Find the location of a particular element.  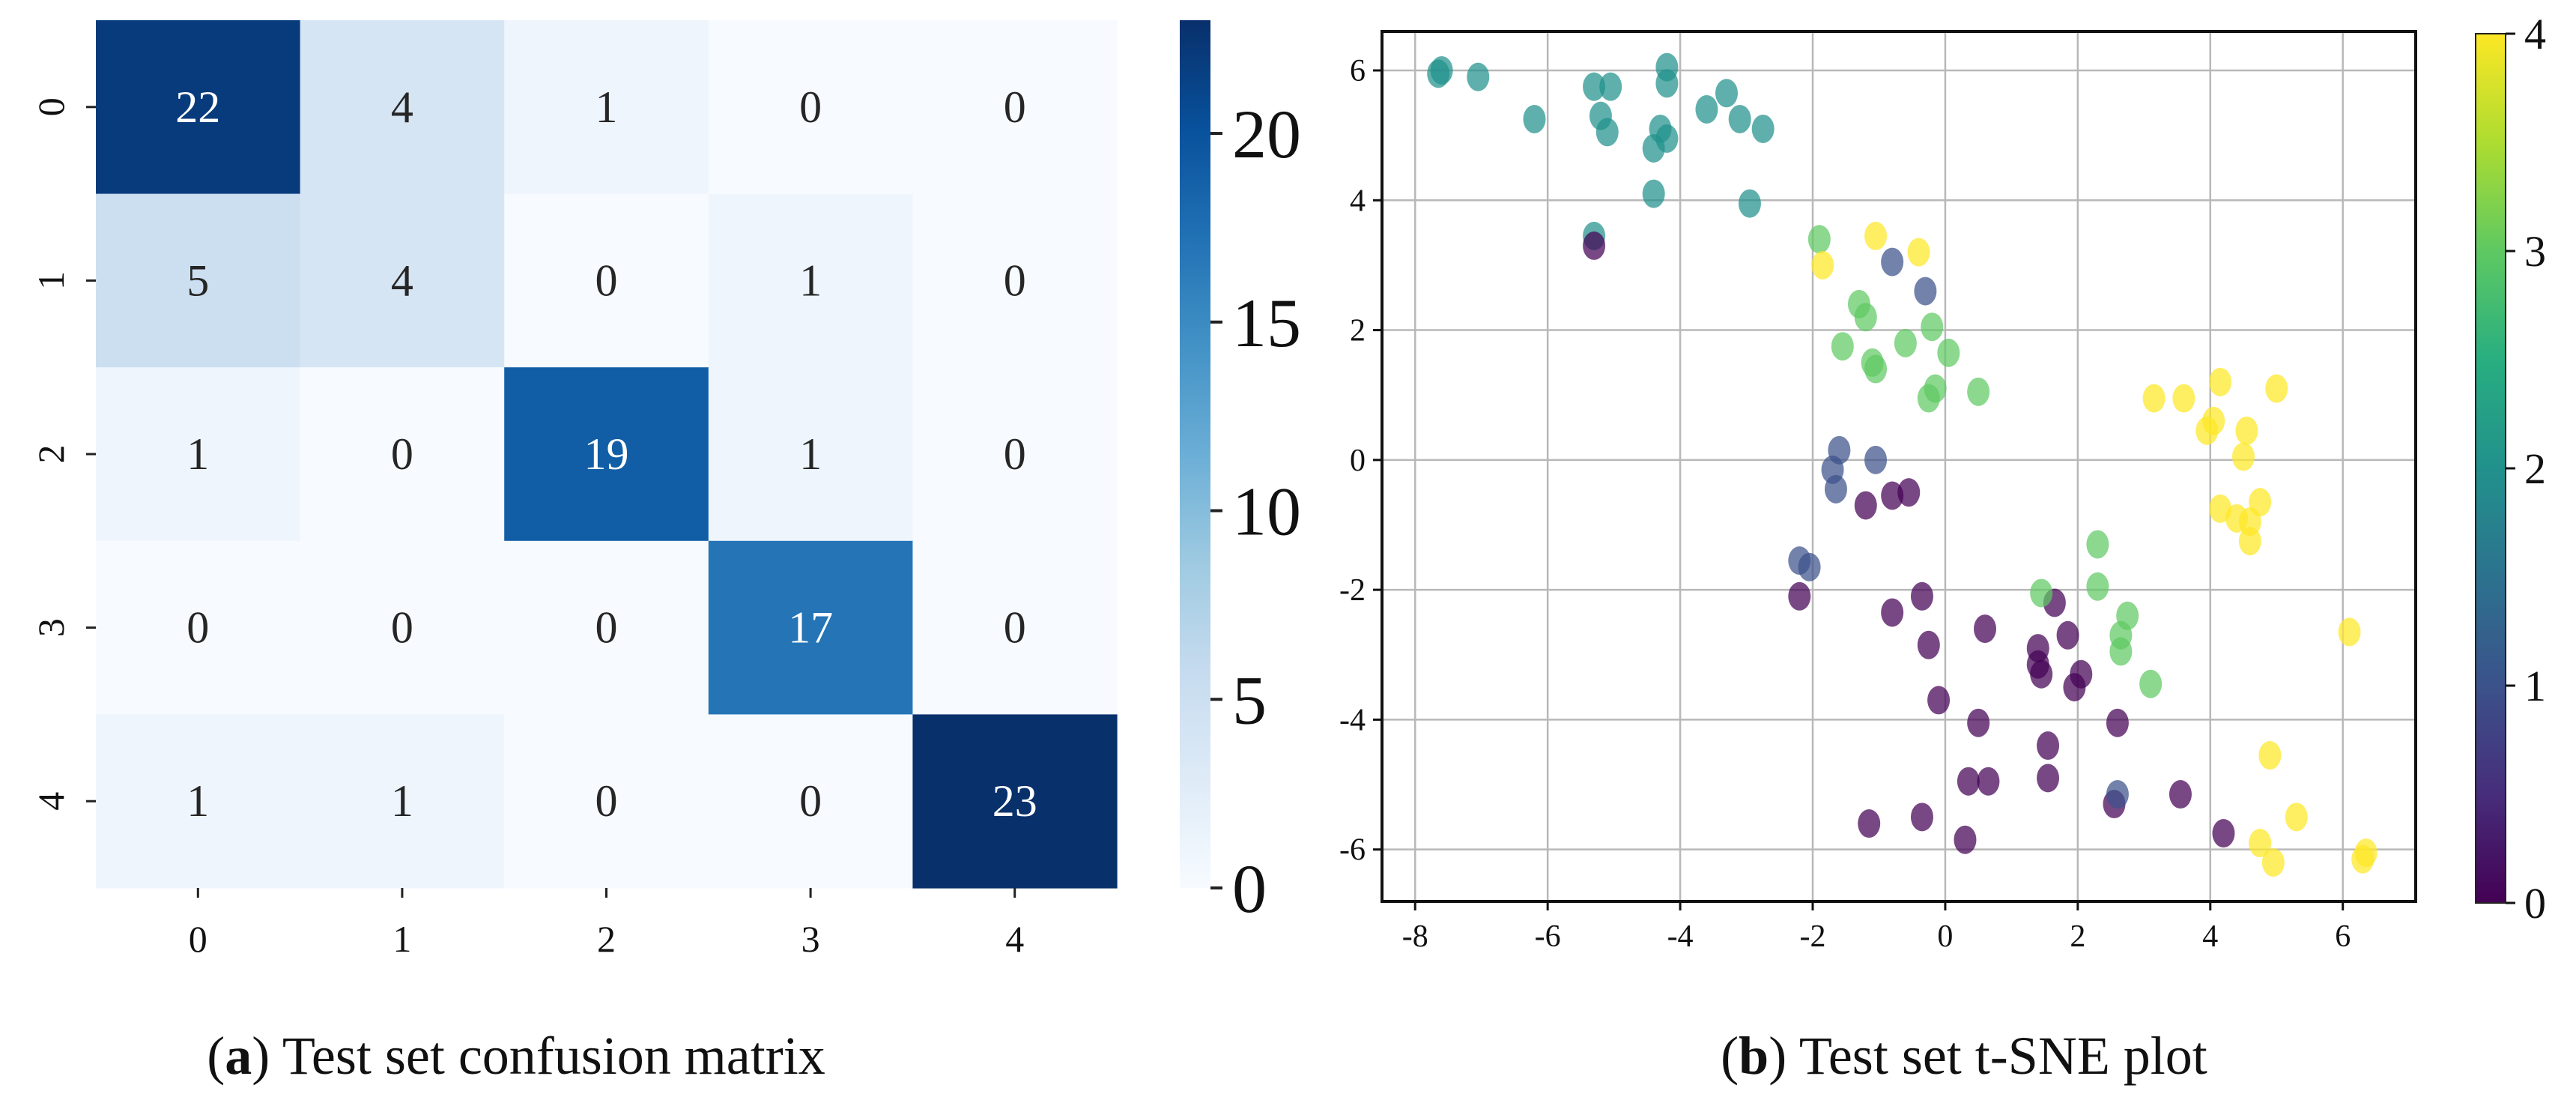

scatter-x-tick-label: -4 is located at coordinates (1681, 936).